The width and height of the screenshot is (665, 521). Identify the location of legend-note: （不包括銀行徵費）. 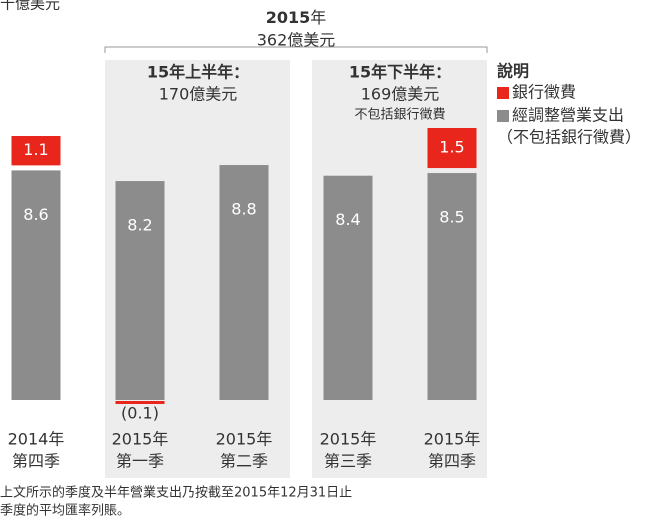
(569, 137).